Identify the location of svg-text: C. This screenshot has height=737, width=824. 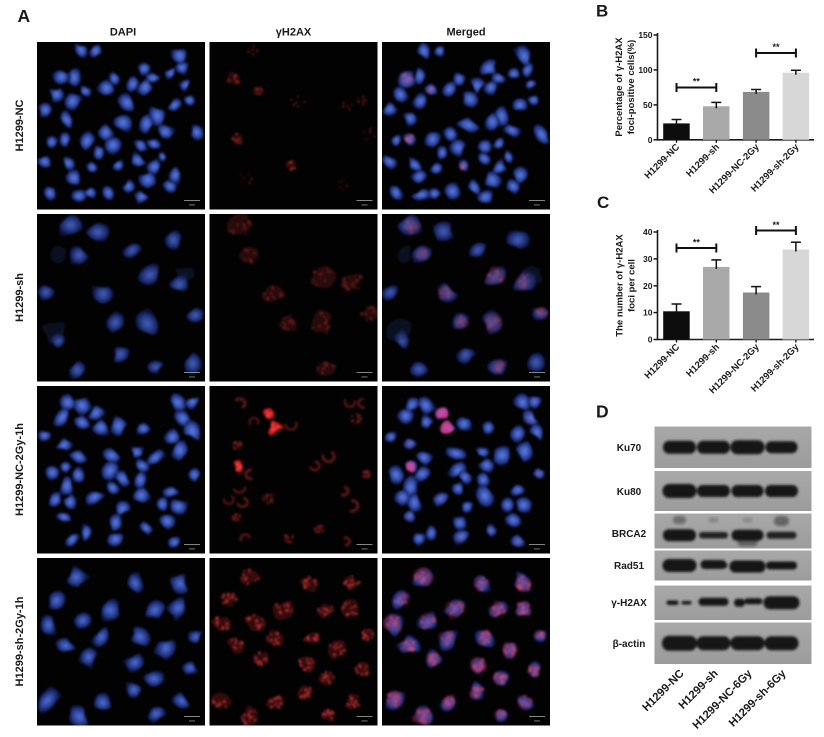
(603, 202).